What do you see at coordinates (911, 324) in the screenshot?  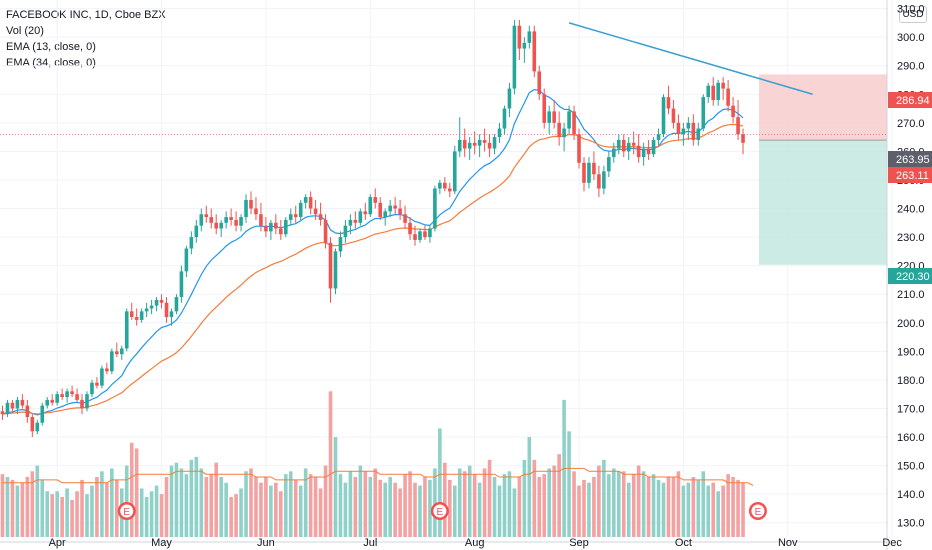 I see `price-tick-label: 200.0` at bounding box center [911, 324].